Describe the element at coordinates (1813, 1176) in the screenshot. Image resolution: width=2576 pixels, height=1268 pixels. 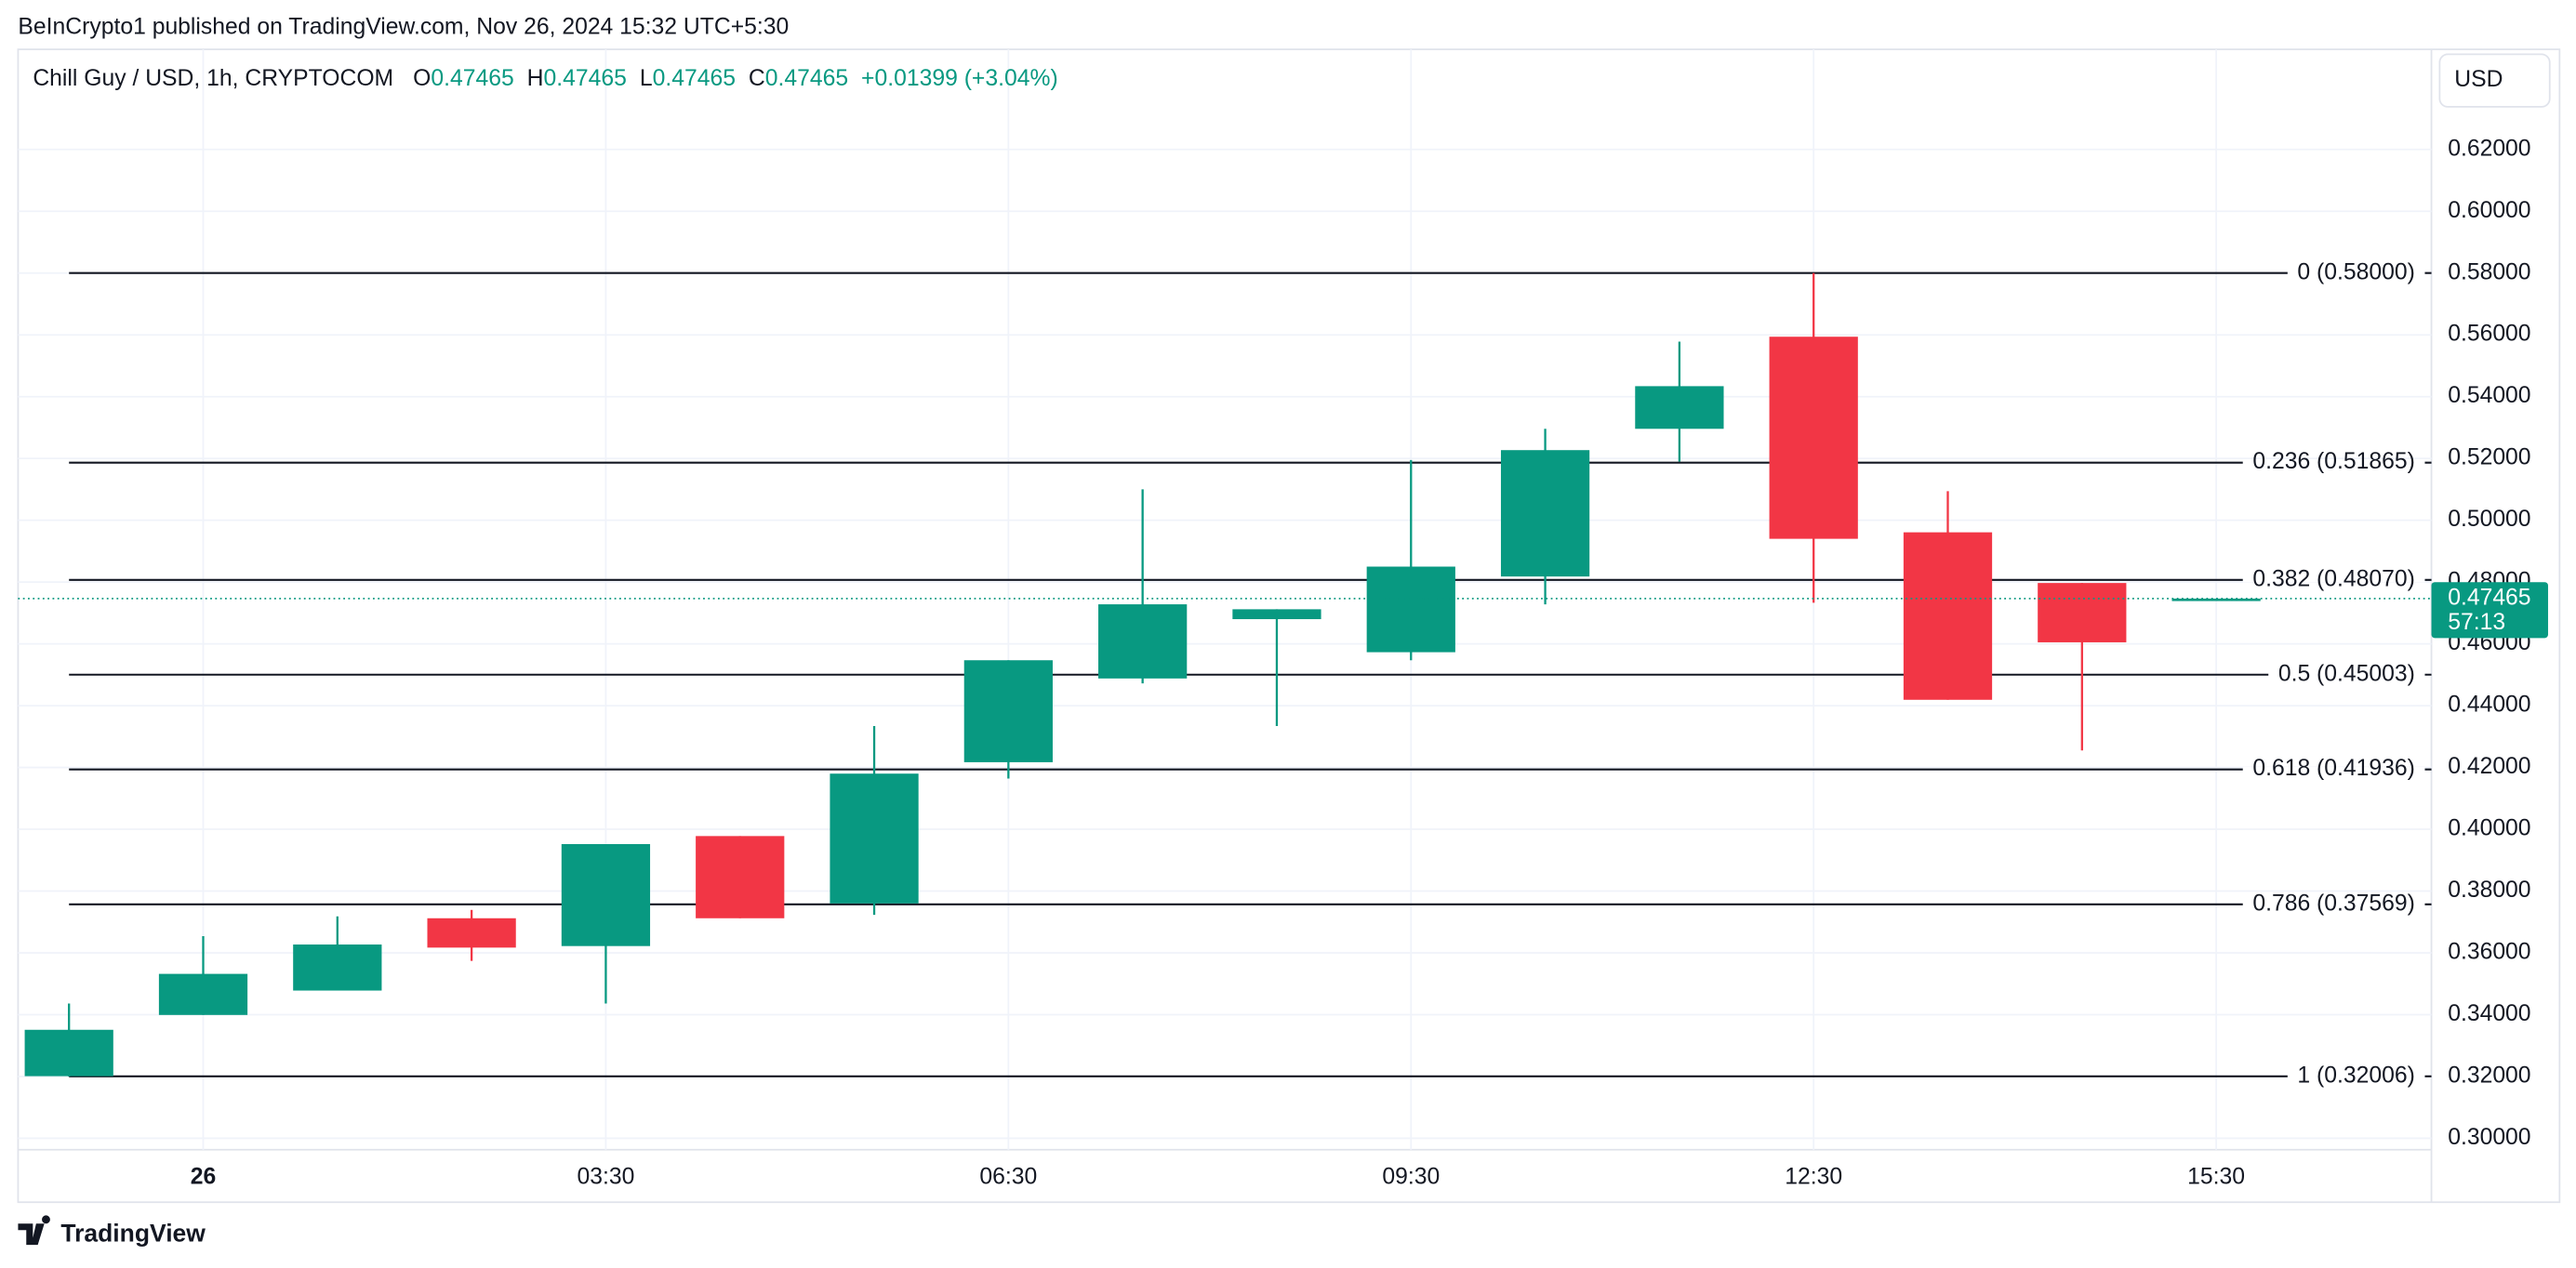
I see `x-tick-label: 12:30` at that location.